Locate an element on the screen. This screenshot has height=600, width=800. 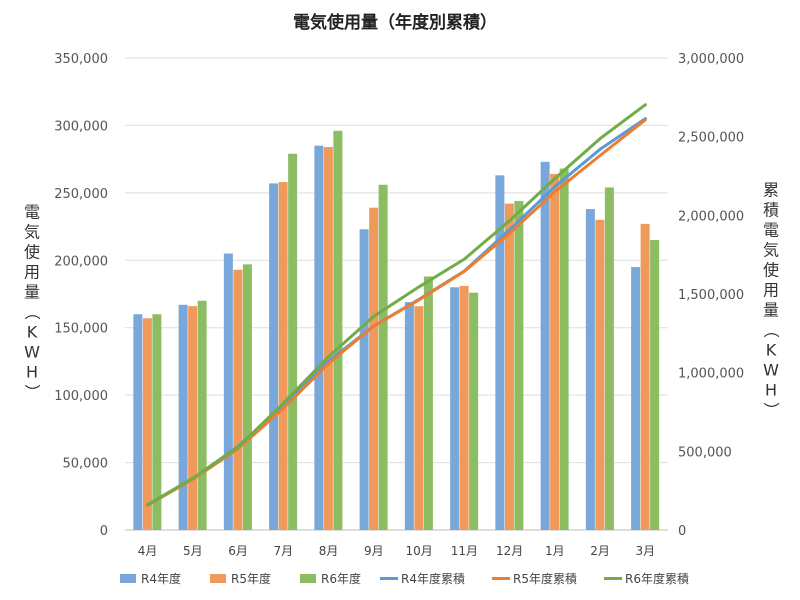
x-tick-label: 3月 is located at coordinates (646, 551).